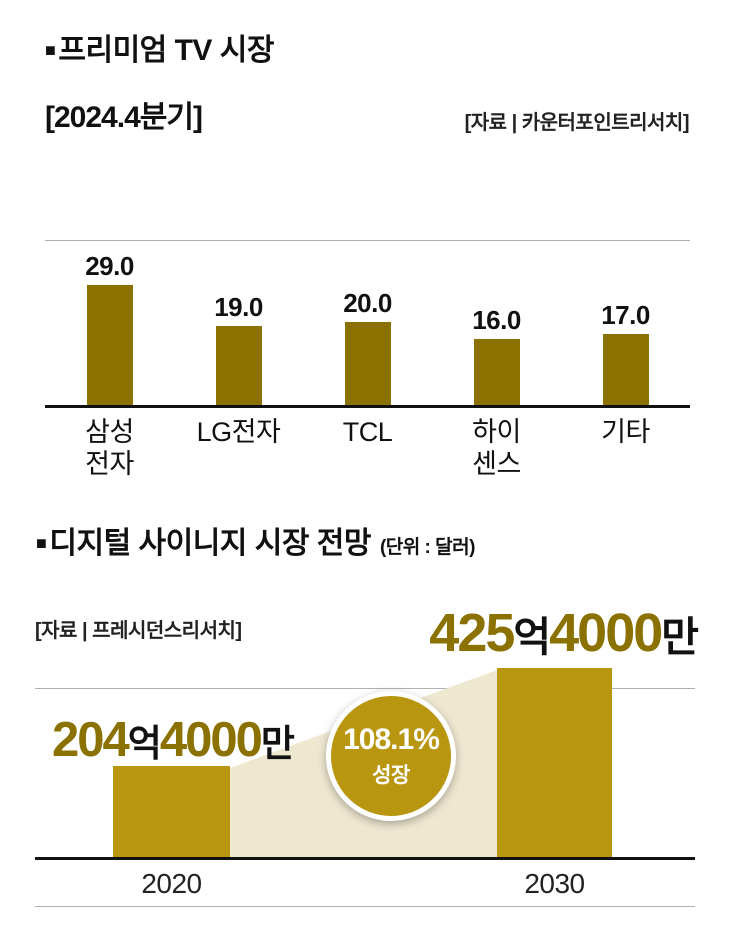 This screenshot has height=942, width=729. I want to click on value-label-2030: 425억4000만, so click(564, 633).